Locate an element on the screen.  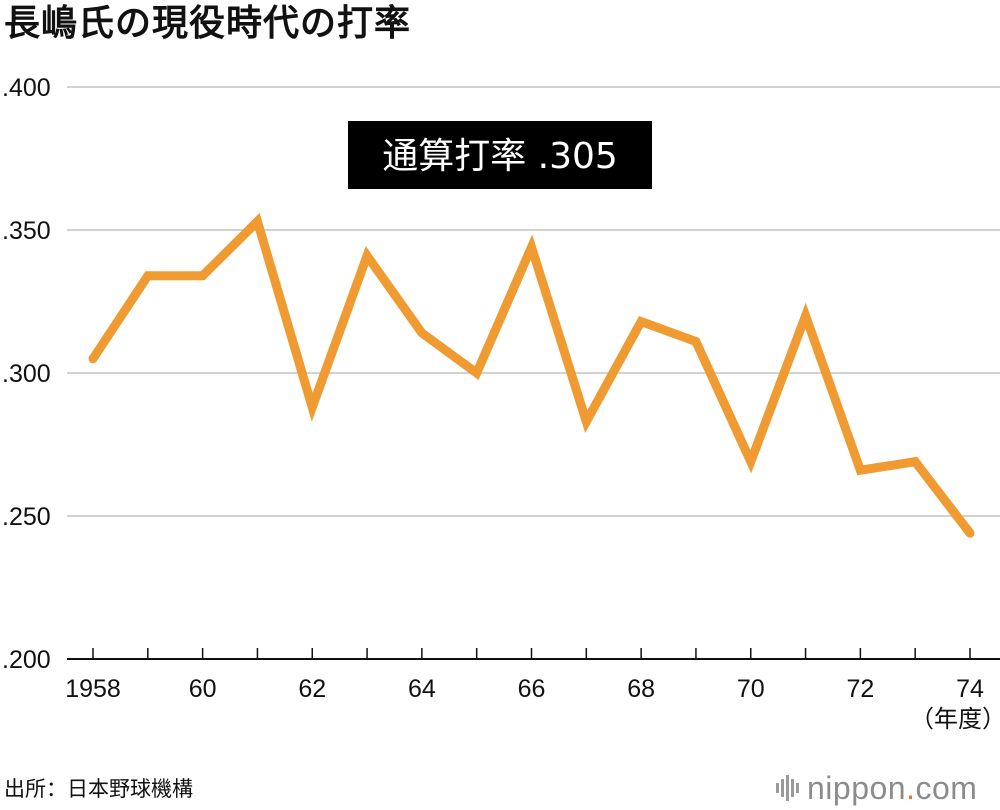
x-tick-label: 62 is located at coordinates (312, 689).